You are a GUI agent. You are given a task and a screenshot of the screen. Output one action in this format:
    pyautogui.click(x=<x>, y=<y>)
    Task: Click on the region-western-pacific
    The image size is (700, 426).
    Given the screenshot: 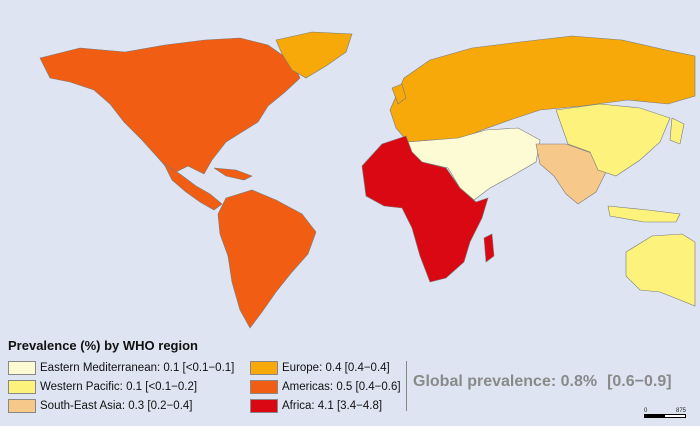 What is the action you would take?
    pyautogui.click(x=625, y=205)
    